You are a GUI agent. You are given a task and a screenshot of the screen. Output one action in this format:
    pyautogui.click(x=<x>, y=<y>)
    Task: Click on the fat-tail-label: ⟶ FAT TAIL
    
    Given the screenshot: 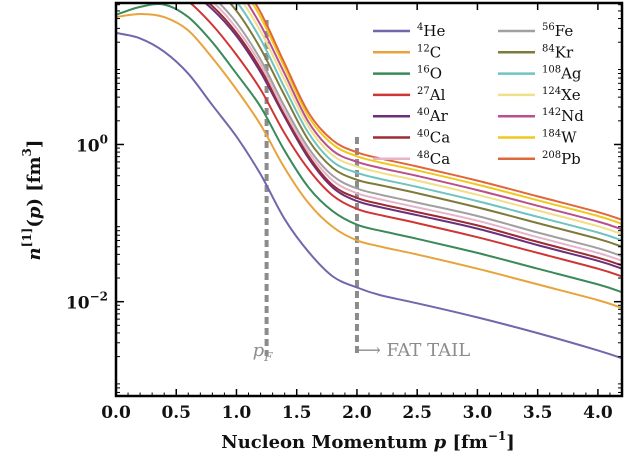 What is the action you would take?
    pyautogui.click(x=412, y=350)
    